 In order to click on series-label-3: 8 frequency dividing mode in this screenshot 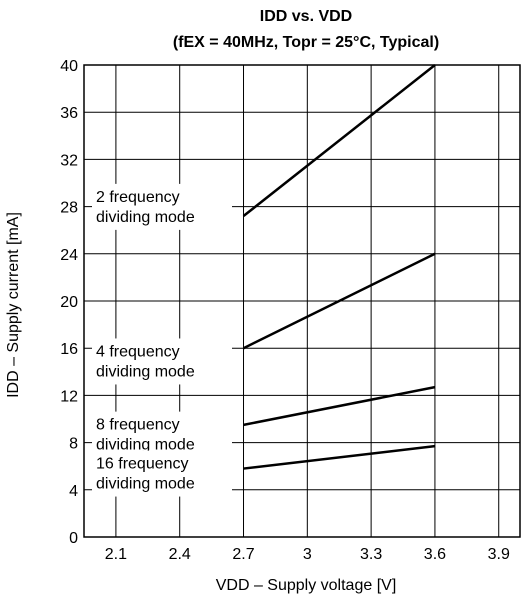, I will do `click(162, 434)`.